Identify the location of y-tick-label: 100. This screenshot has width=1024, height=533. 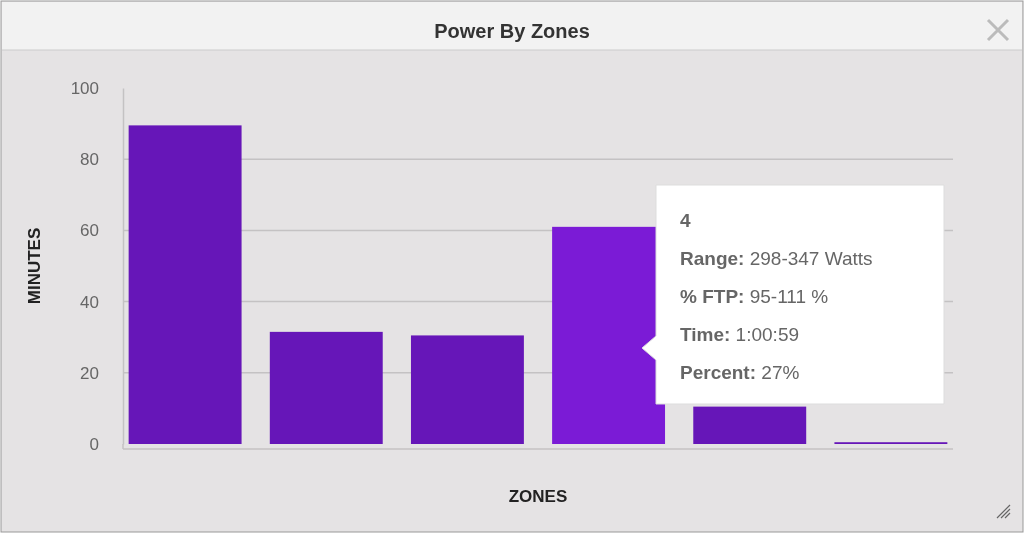
(84, 88).